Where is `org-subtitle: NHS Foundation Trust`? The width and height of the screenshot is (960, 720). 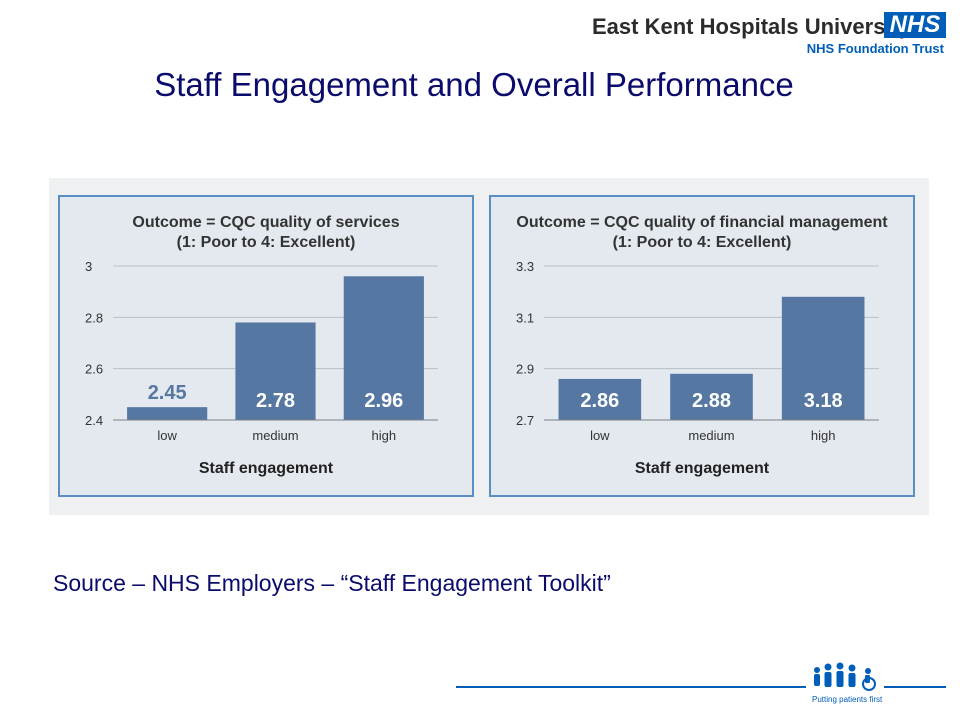 org-subtitle: NHS Foundation Trust is located at coordinates (875, 48).